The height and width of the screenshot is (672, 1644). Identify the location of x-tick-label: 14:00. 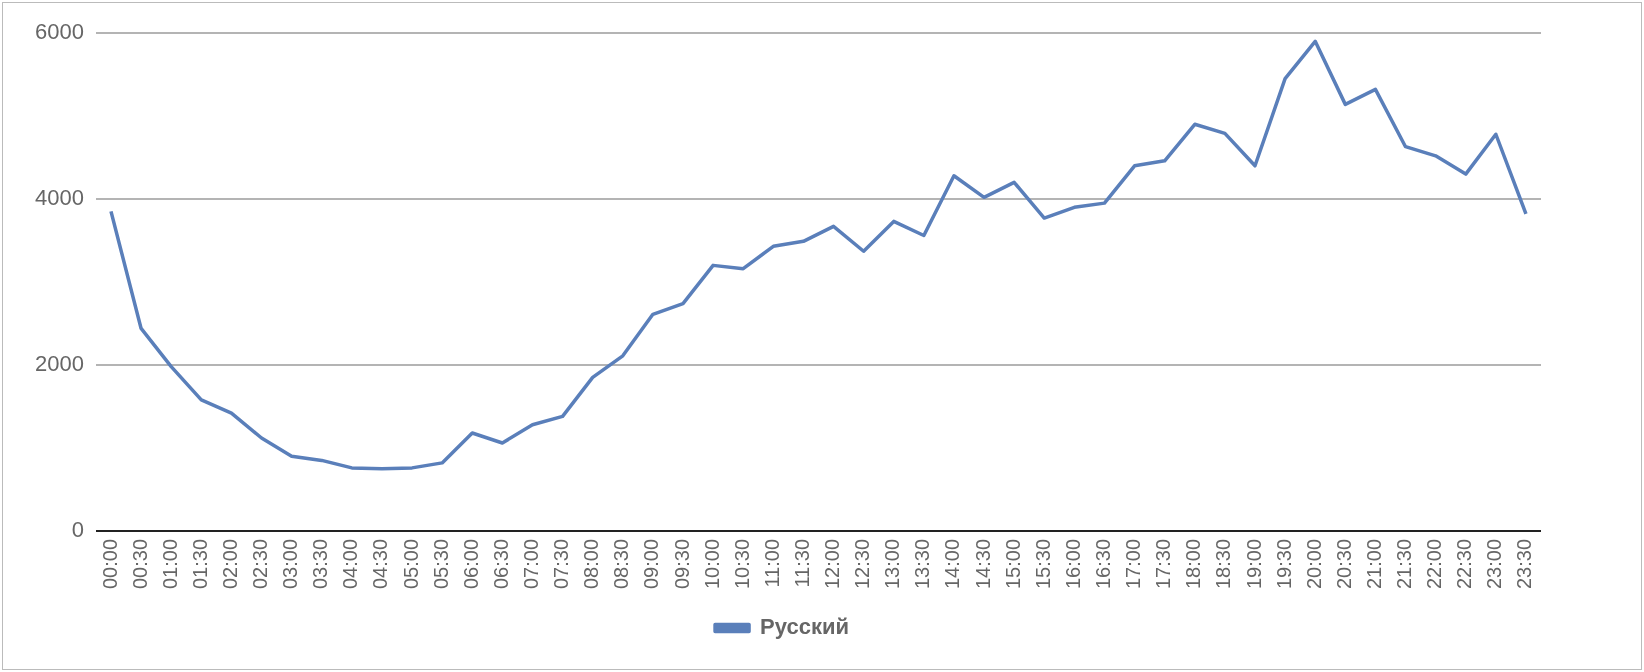
(952, 564).